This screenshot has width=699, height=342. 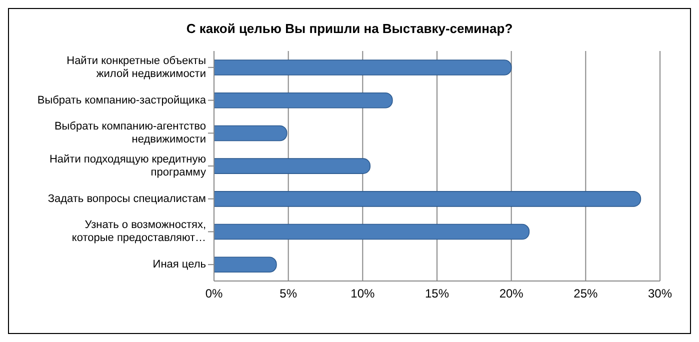 What do you see at coordinates (660, 293) in the screenshot?
I see `x-tick-label: 30%` at bounding box center [660, 293].